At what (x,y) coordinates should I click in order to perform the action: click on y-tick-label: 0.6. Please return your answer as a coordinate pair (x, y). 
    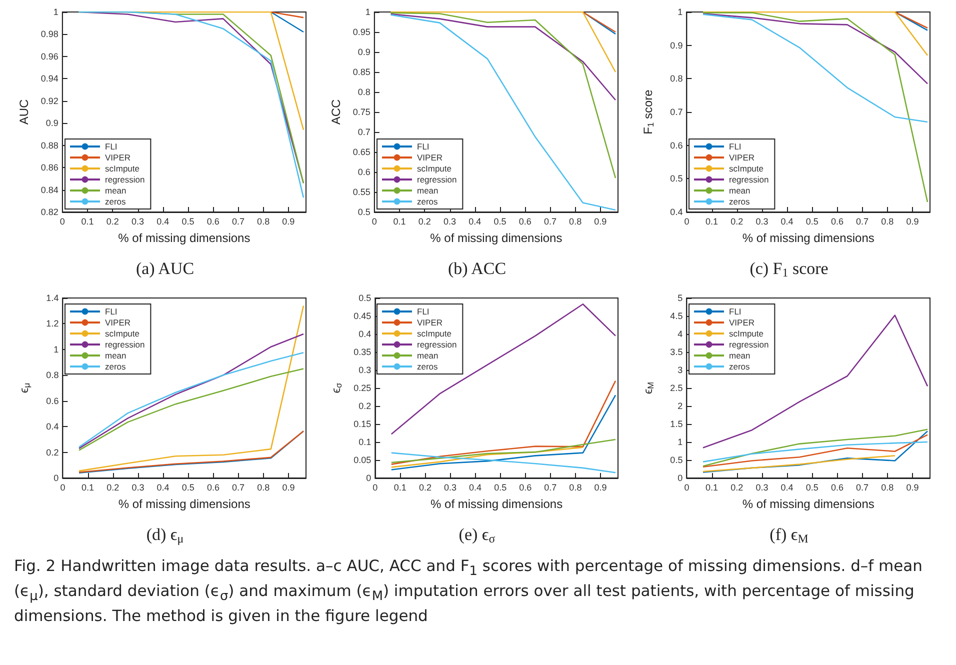
    Looking at the image, I should click on (52, 401).